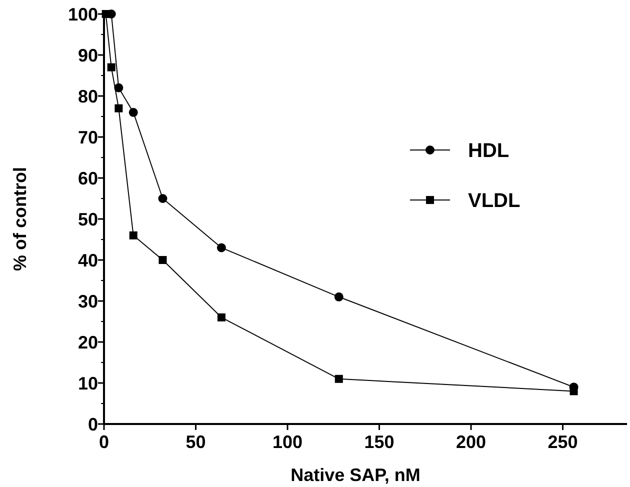  What do you see at coordinates (88, 55) in the screenshot?
I see `y-tick-label: 90` at bounding box center [88, 55].